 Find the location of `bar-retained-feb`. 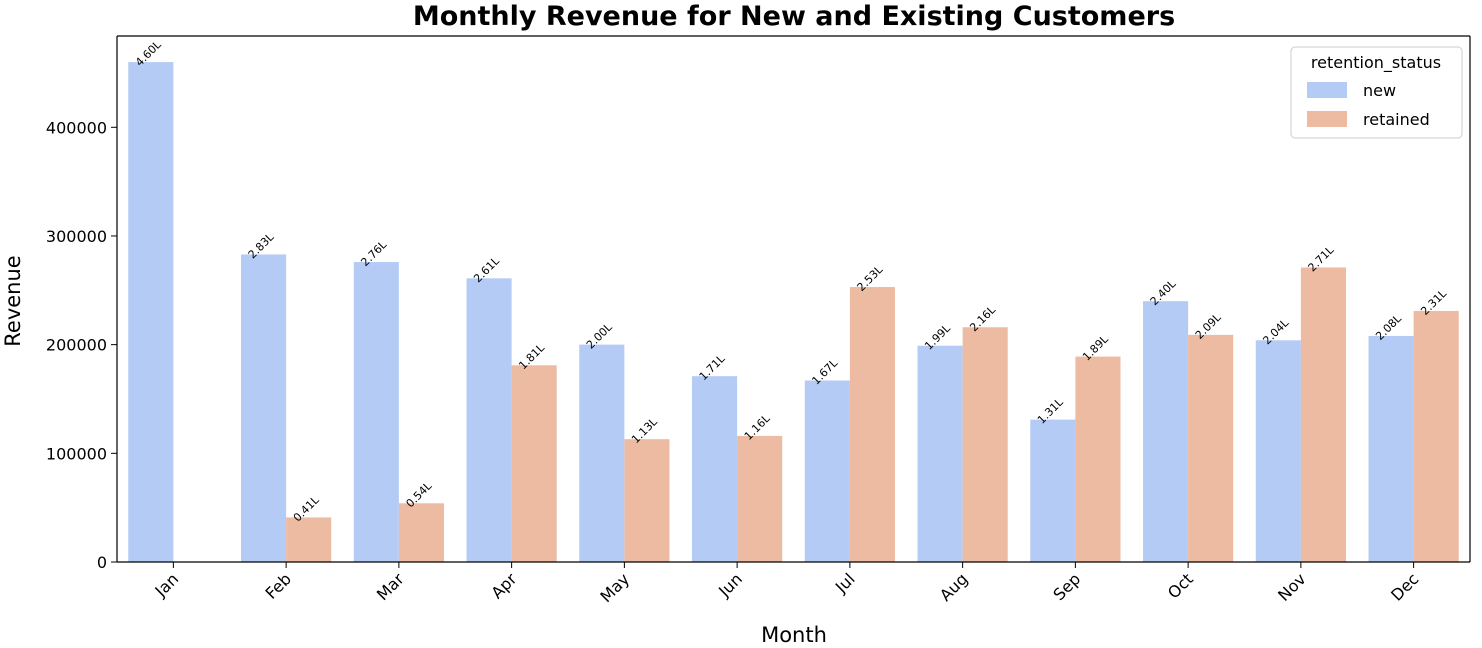

bar-retained-feb is located at coordinates (309, 539).